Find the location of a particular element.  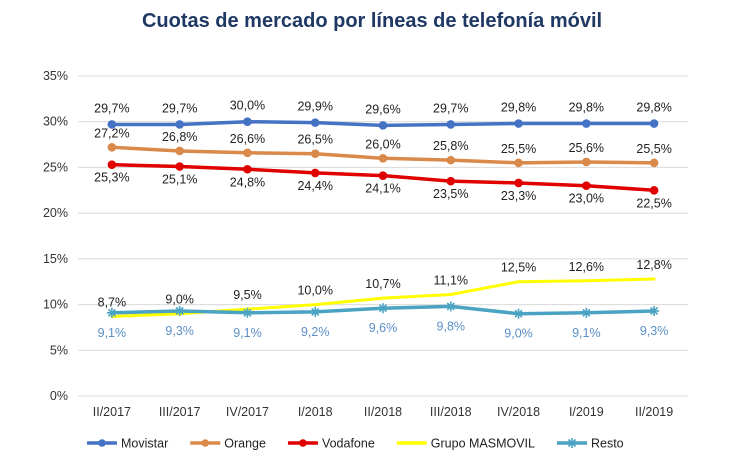

data-label: 25,5% is located at coordinates (653, 149).